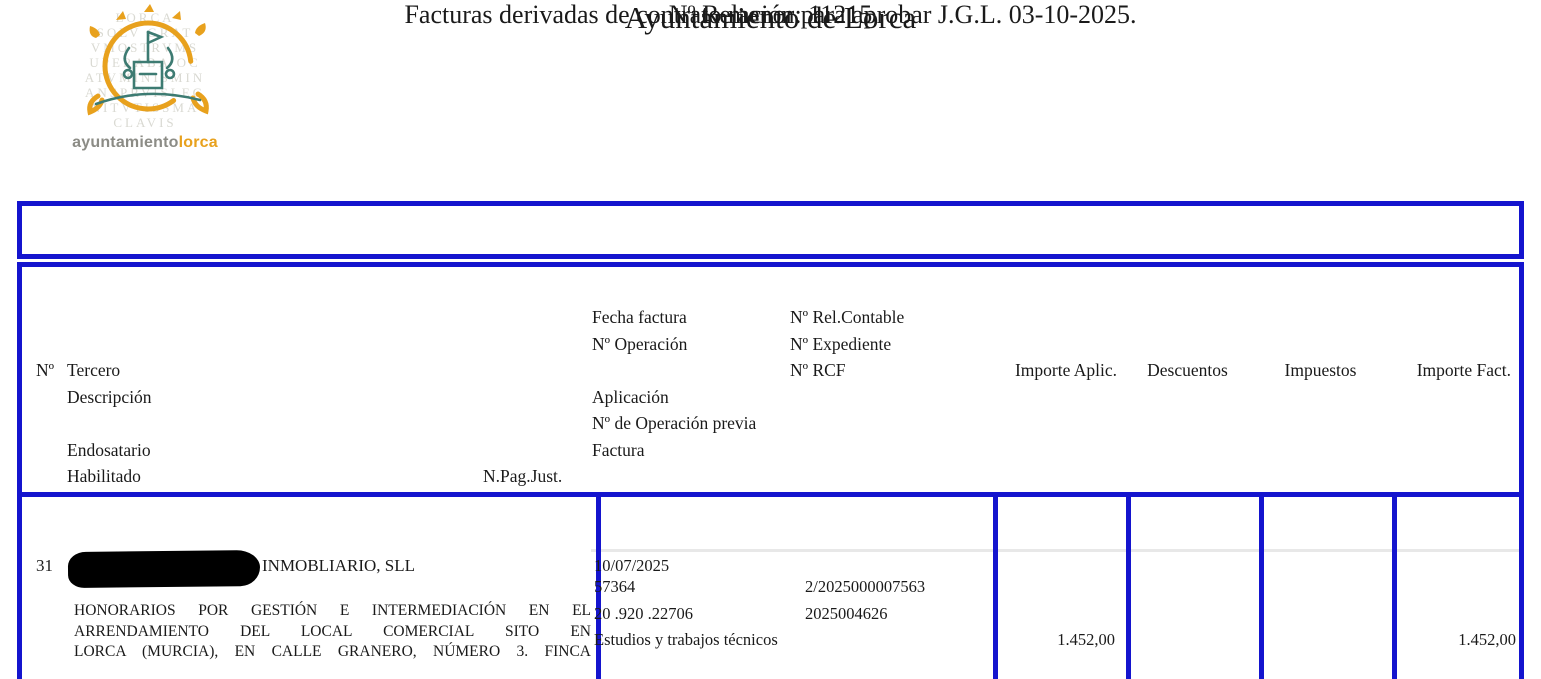 The height and width of the screenshot is (679, 1541). I want to click on col-header-descripcion: Descripción, so click(109, 397).